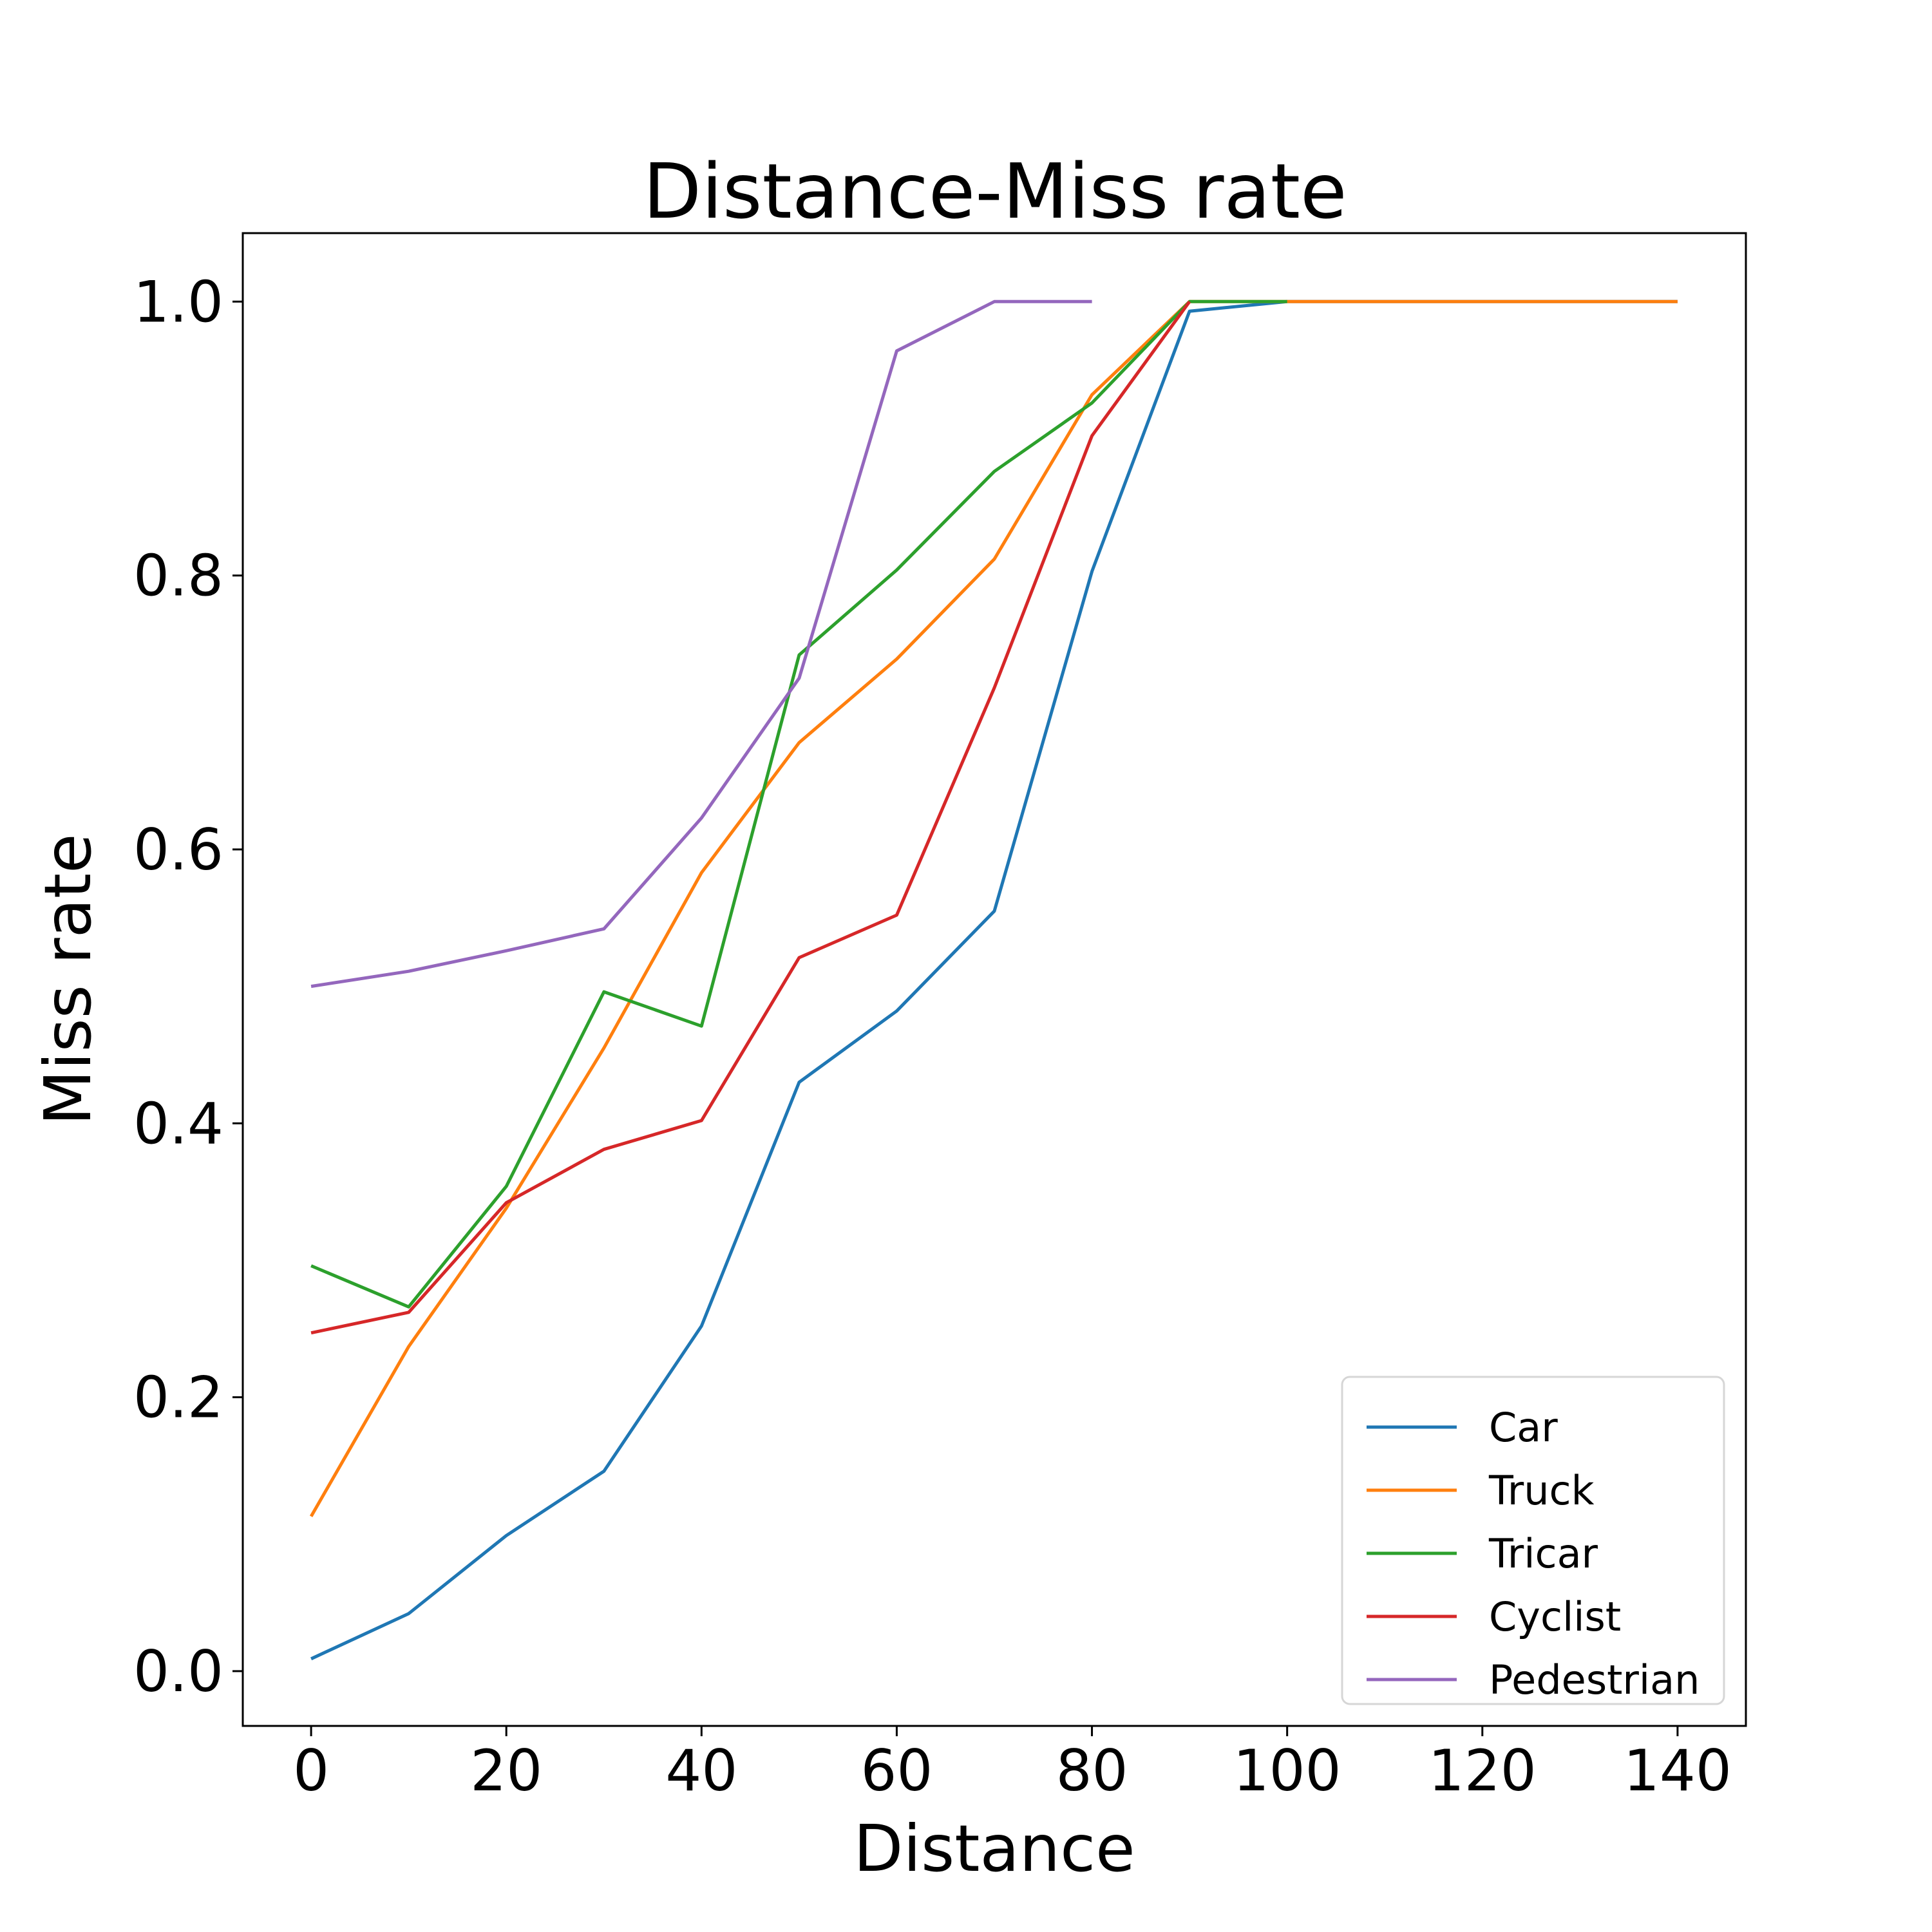  Describe the element at coordinates (1012, 1765) in the screenshot. I see `x-axis: 0 20 40 60 80 100 120 140` at that location.